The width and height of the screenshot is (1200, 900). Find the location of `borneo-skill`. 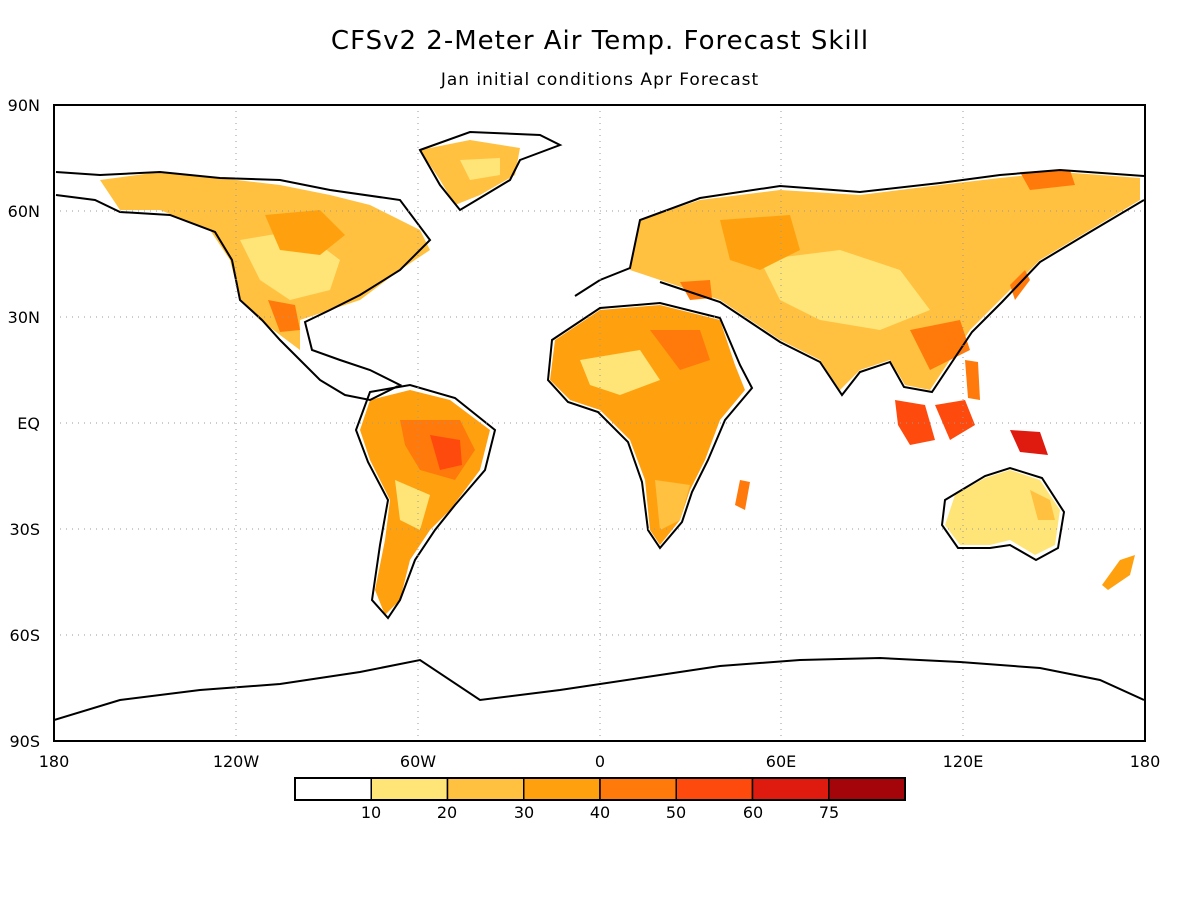

borneo-skill is located at coordinates (955, 420).